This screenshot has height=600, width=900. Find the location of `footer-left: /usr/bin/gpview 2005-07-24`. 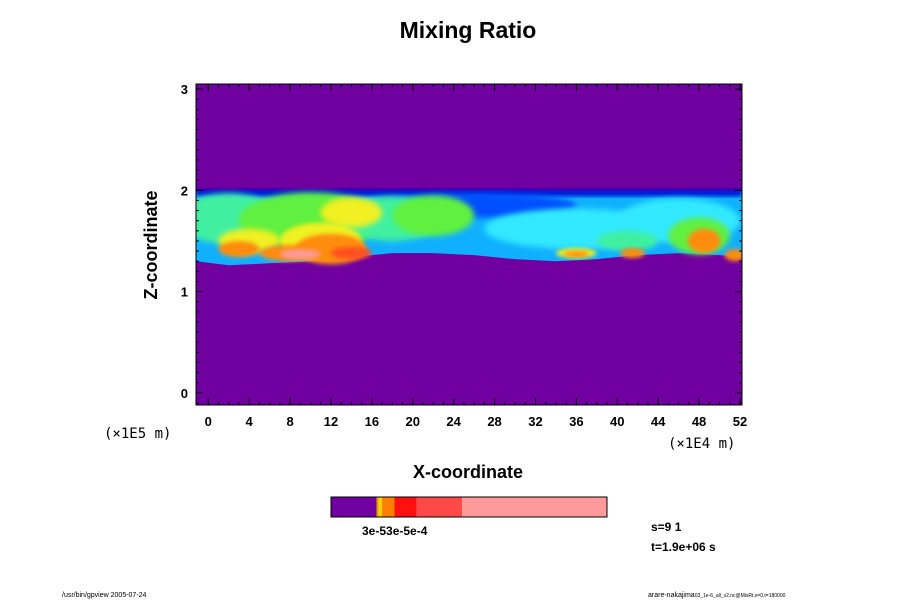

footer-left: /usr/bin/gpview 2005-07-24 is located at coordinates (104, 595).